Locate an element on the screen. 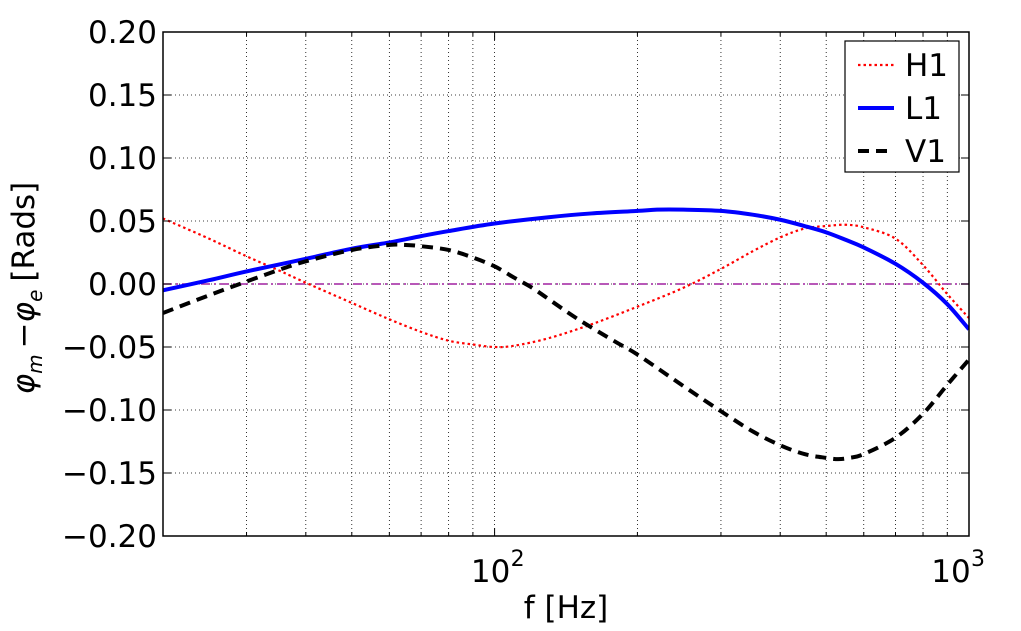 Image resolution: width=1021 pixels, height=631 pixels. y-label-phi-e: φ is located at coordinates (24, 311).